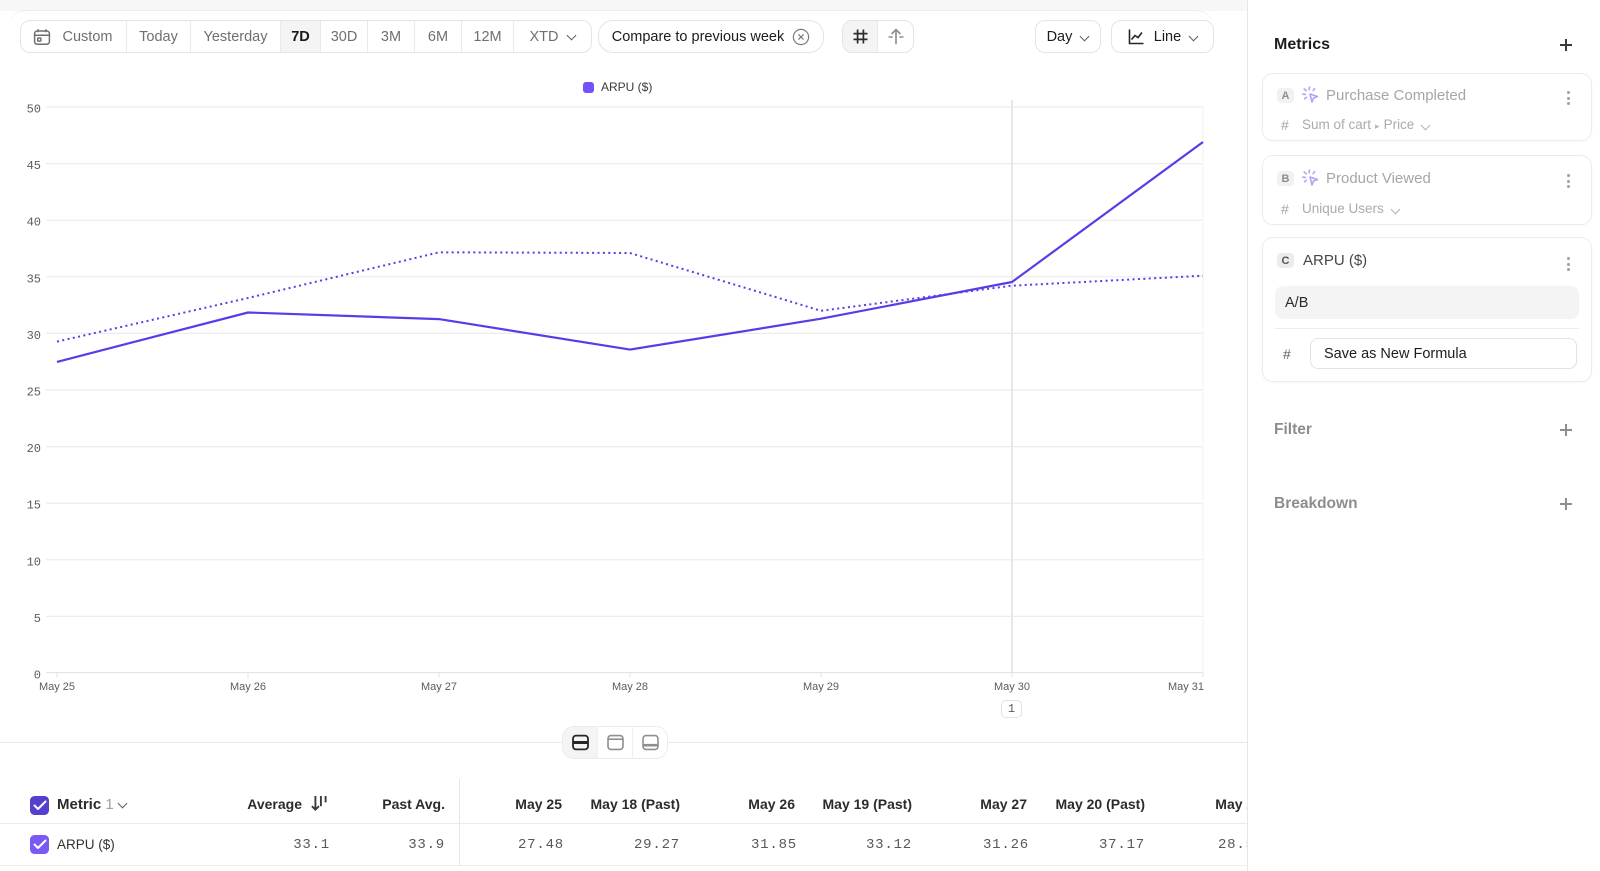  I want to click on svg-text: 20, so click(34, 449).